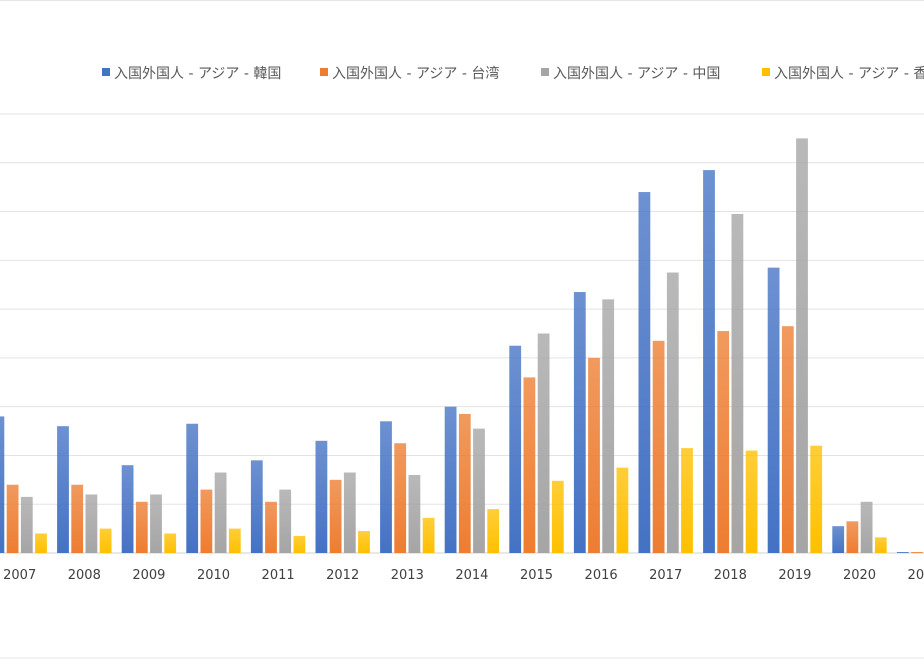 This screenshot has width=924, height=660. I want to click on x-tick-label-2013: 2013, so click(407, 575).